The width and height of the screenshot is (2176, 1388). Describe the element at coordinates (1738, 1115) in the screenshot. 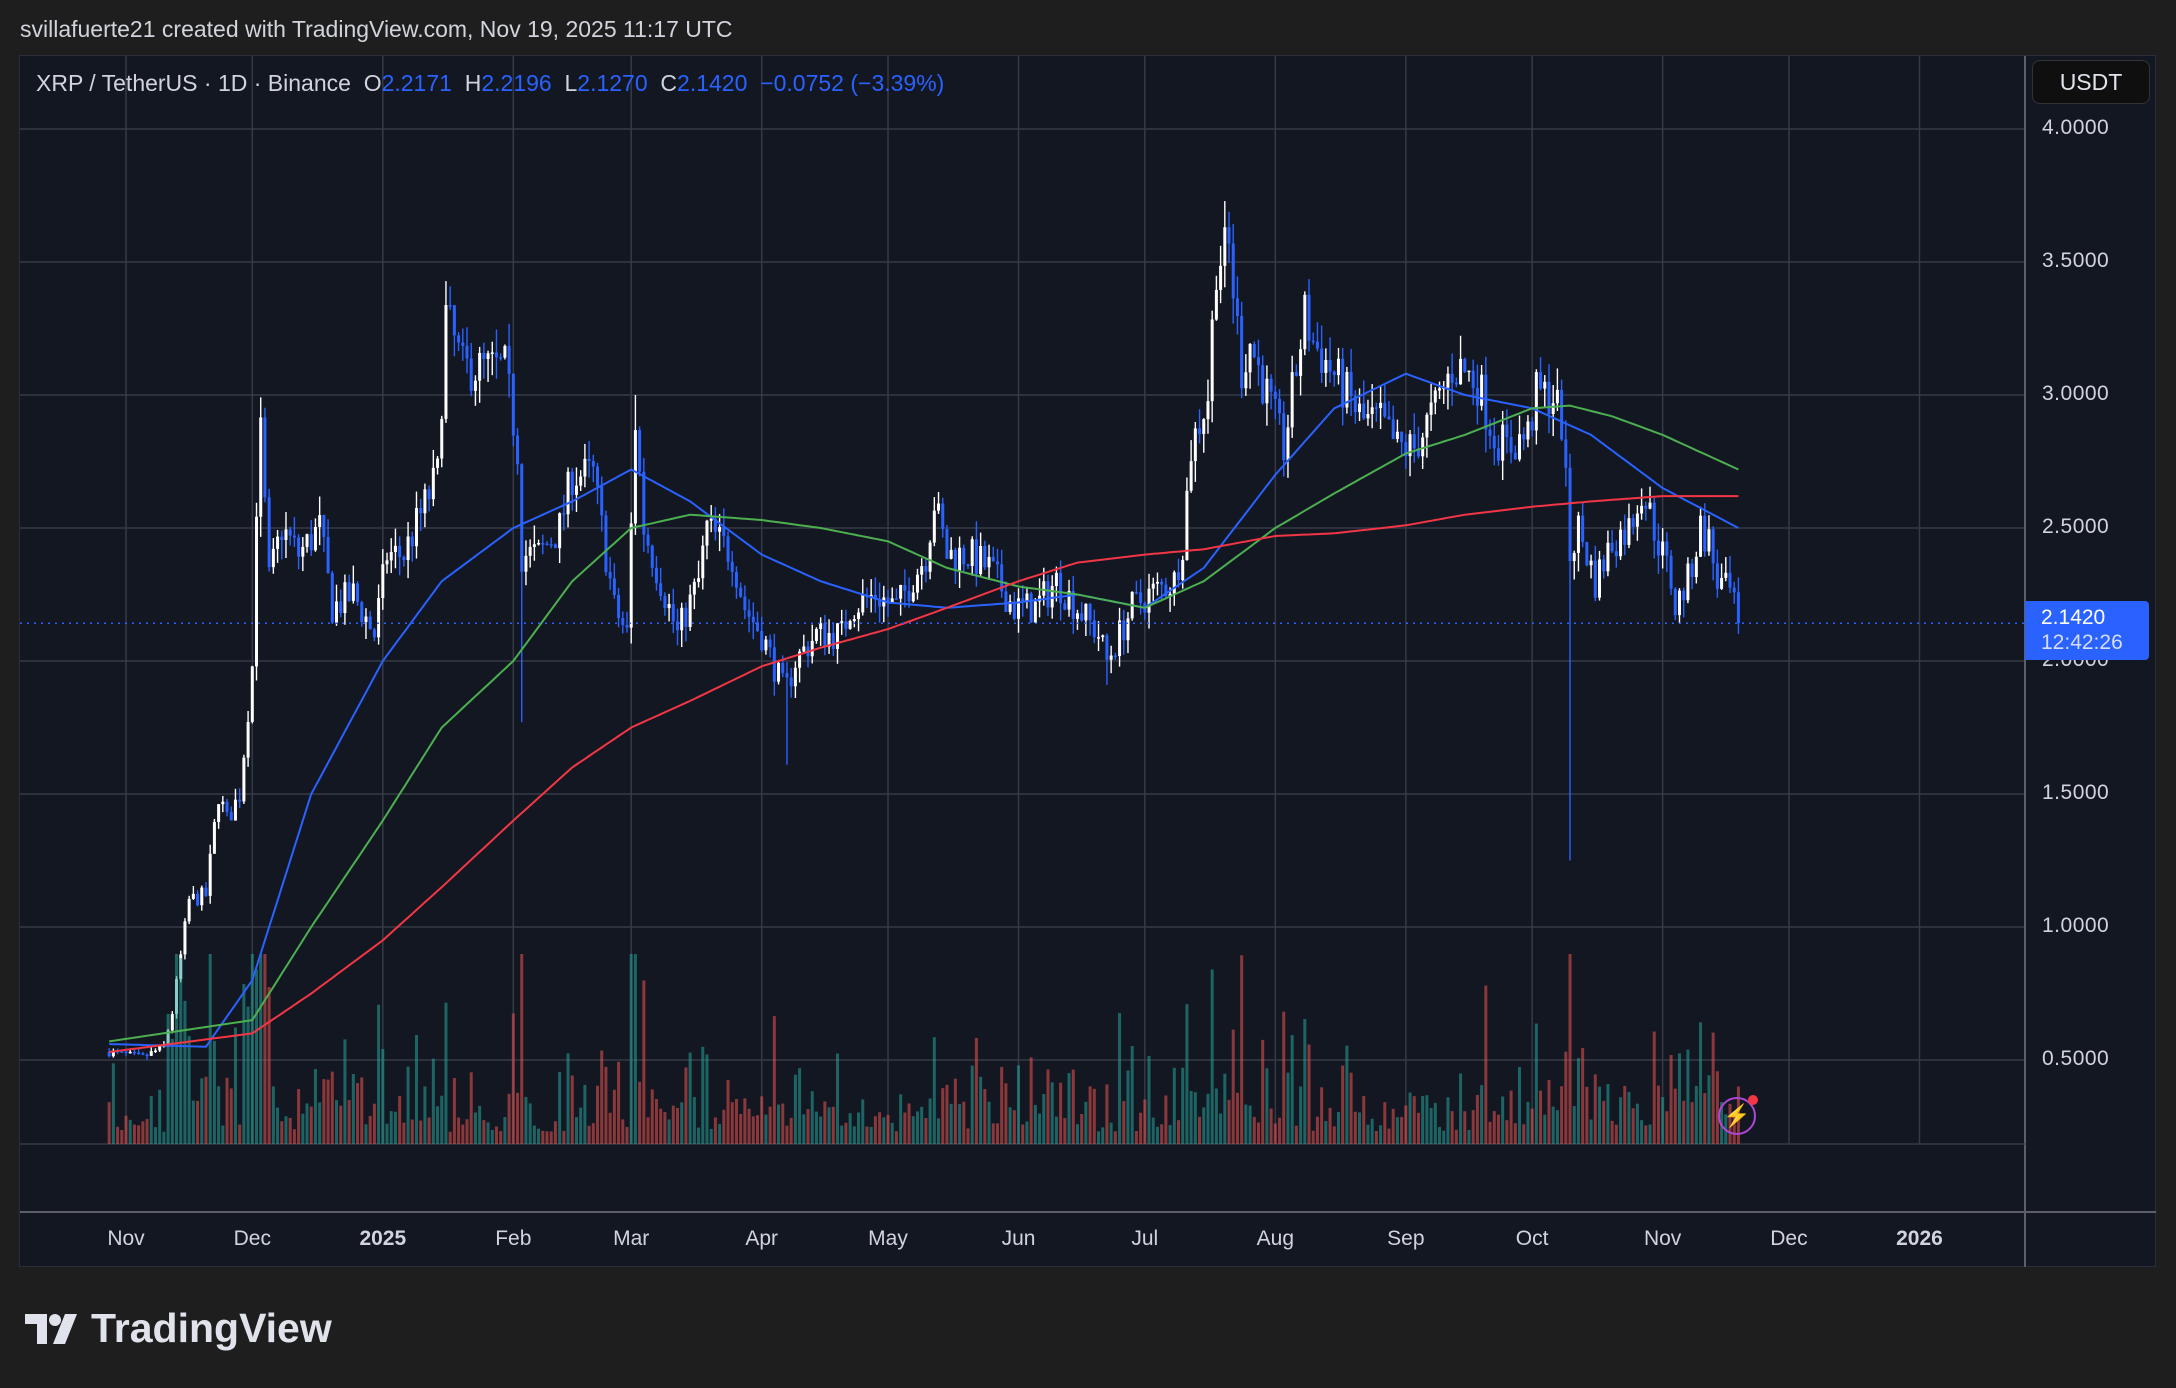

I see `lightning-icon: ⚡` at that location.